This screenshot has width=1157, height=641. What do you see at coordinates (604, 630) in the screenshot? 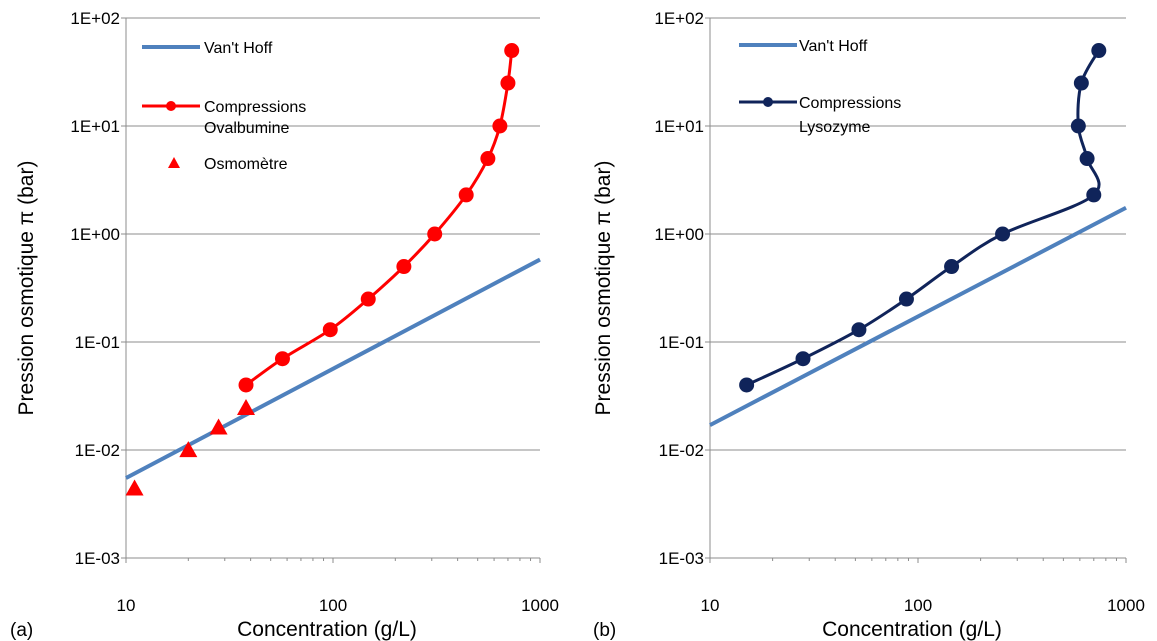
I see `panel-label: (b)` at bounding box center [604, 630].